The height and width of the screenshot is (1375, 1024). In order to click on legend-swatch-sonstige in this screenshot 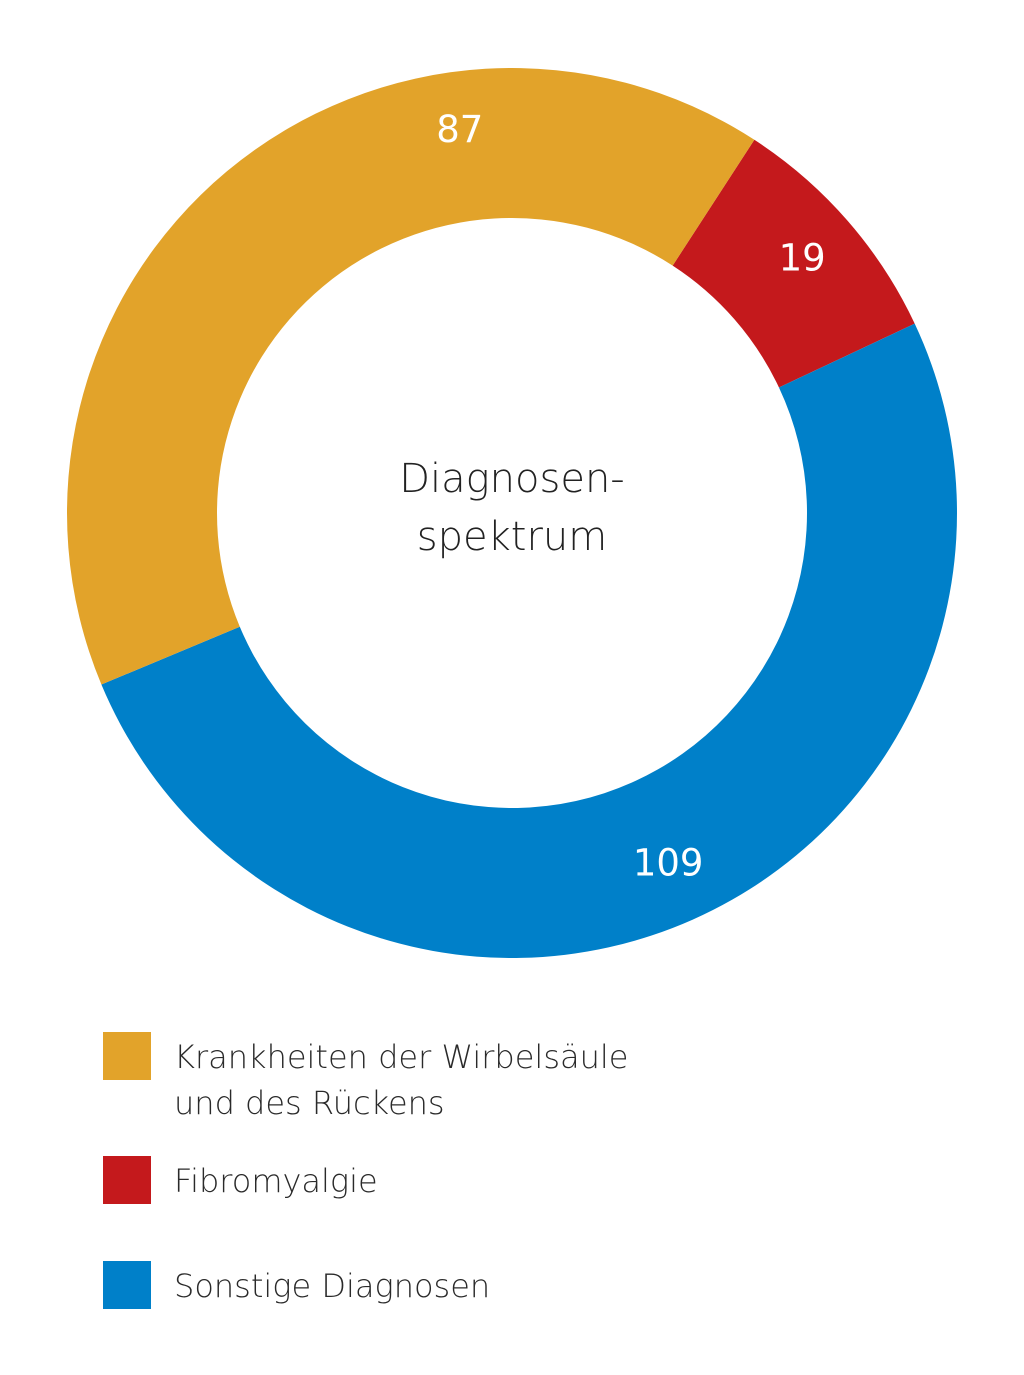, I will do `click(127, 1285)`.